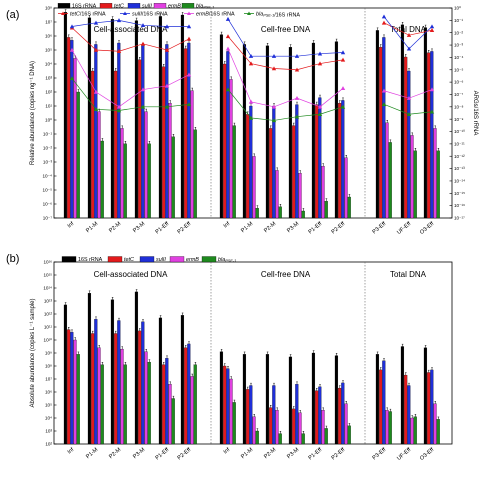 This screenshot has height=487, width=494. I want to click on y-tick-label: 10¹⁴, so click(47, 288).